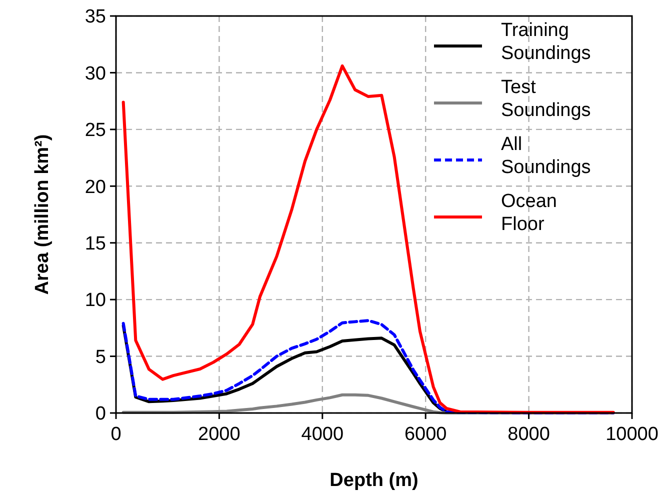  Describe the element at coordinates (546, 99) in the screenshot. I see `legend-label: Test Soundings` at that location.